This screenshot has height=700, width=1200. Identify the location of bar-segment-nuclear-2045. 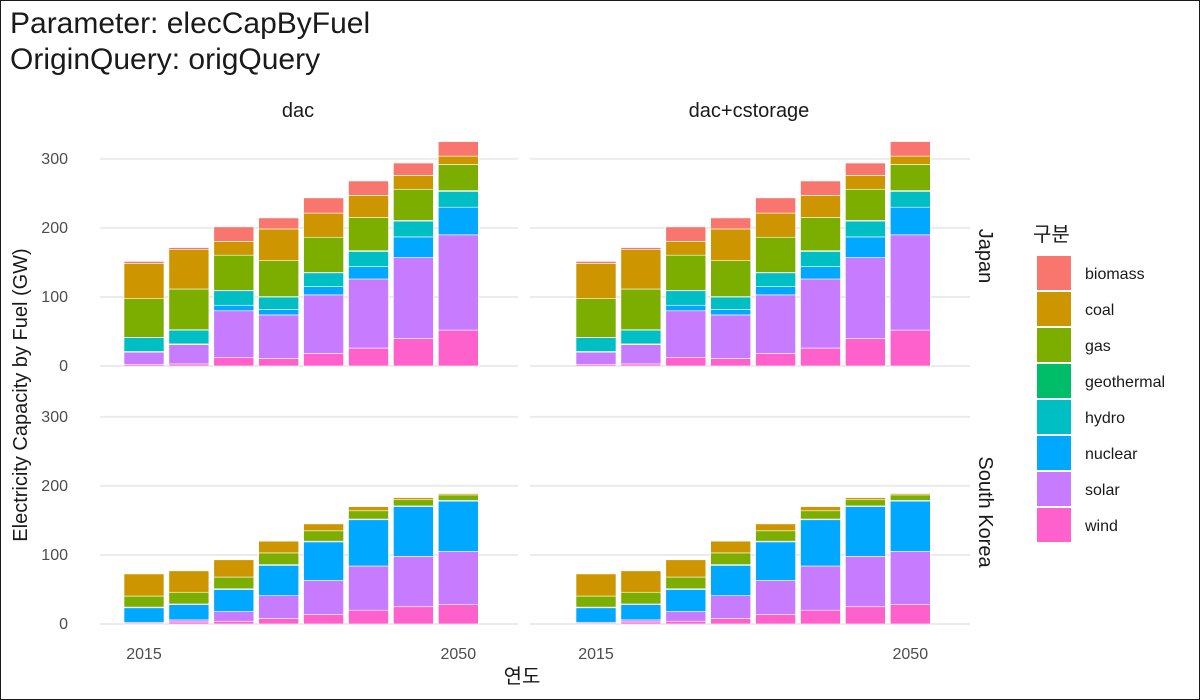
(413, 247).